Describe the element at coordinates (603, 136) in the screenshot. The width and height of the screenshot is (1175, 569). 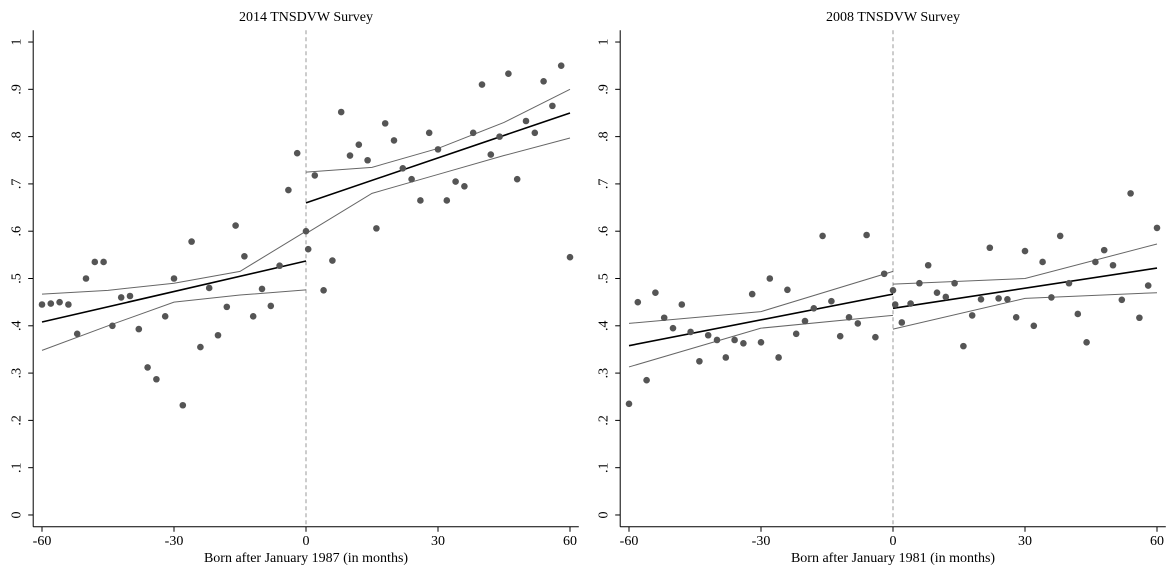
I see `y-tick-label: .8` at that location.